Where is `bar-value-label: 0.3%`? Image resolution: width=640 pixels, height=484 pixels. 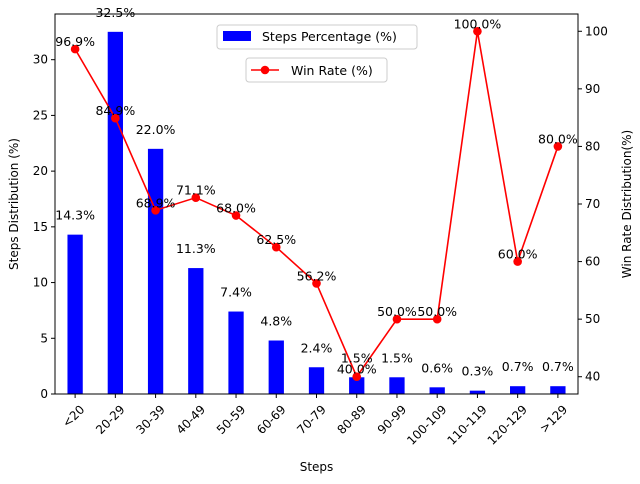
bar-value-label: 0.3% is located at coordinates (478, 371).